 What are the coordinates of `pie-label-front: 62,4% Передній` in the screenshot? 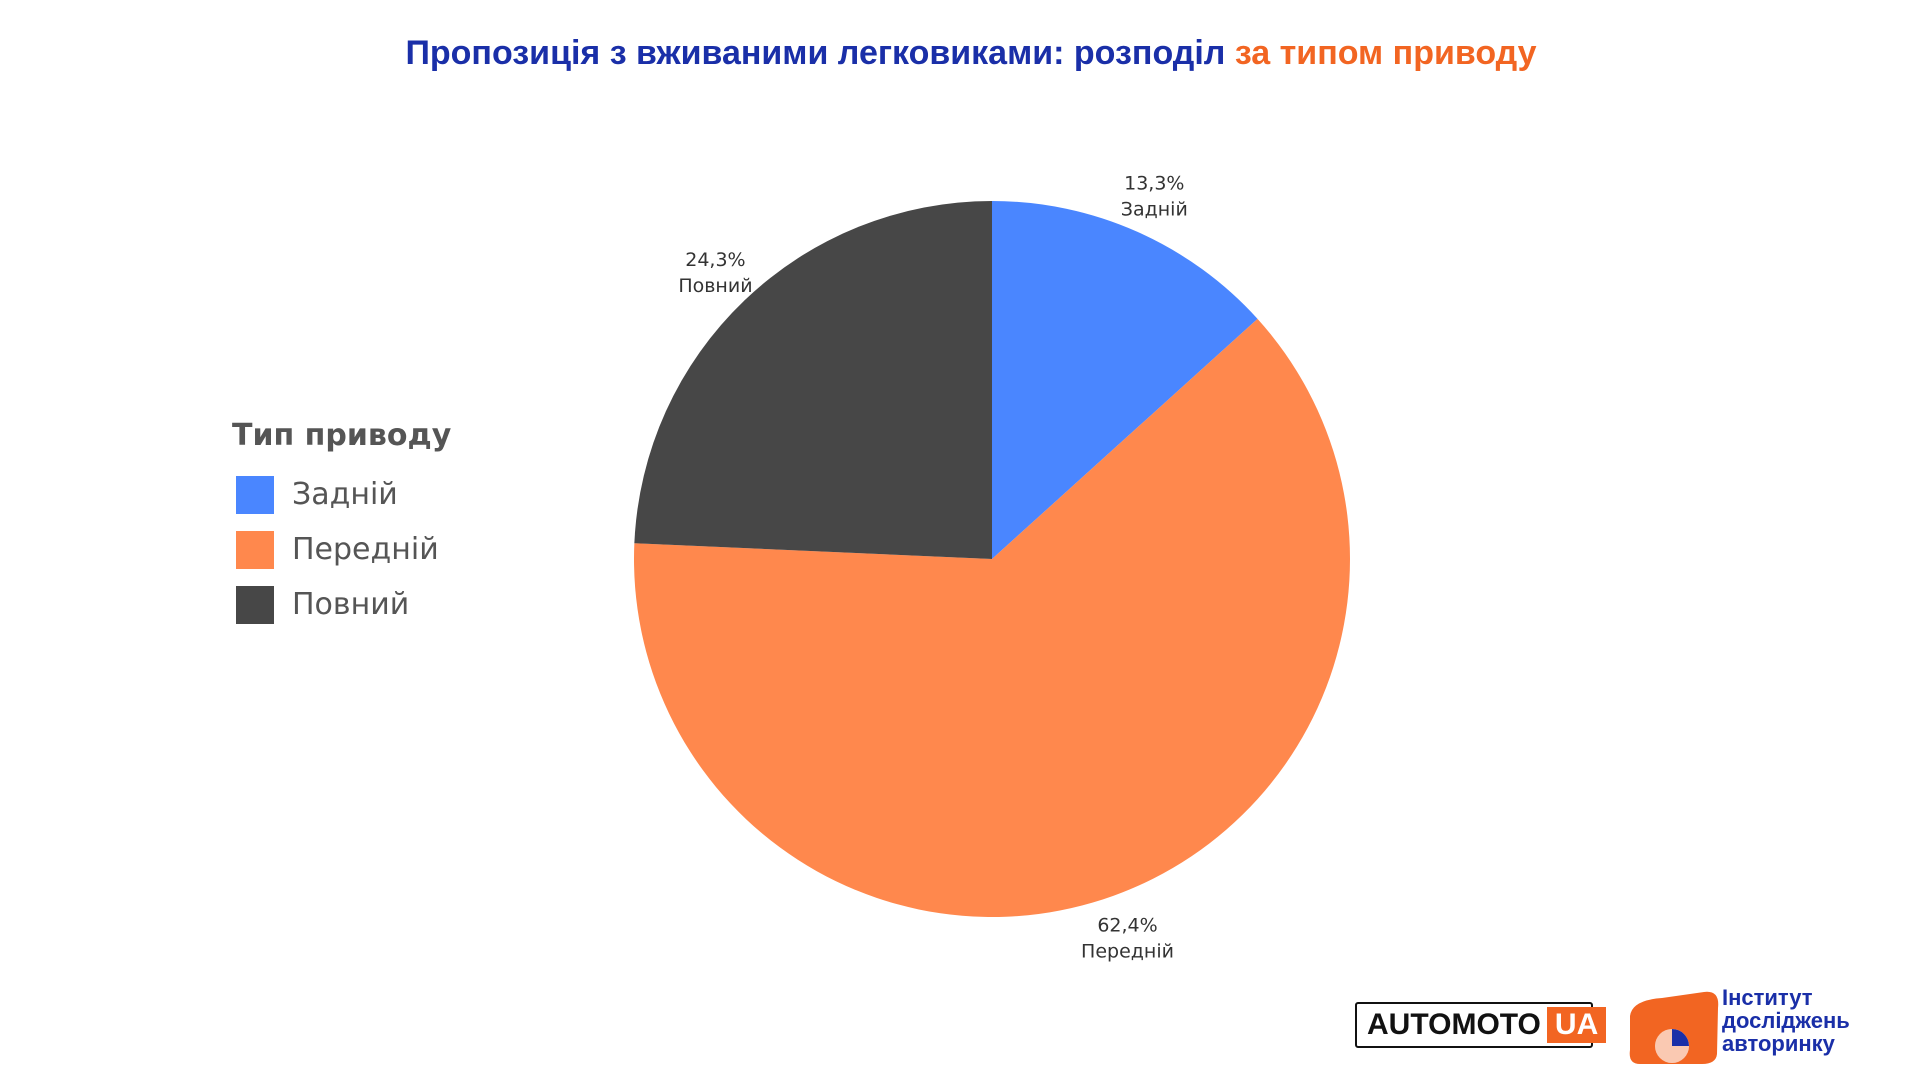 It's located at (1127, 938).